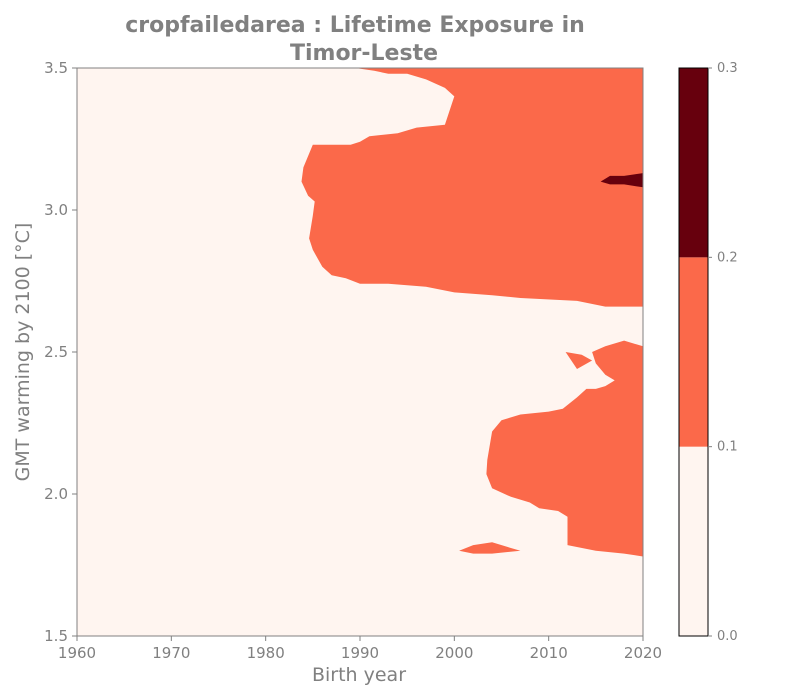 Image resolution: width=800 pixels, height=700 pixels. What do you see at coordinates (727, 257) in the screenshot?
I see `colorbar-tick-label: 0.2` at bounding box center [727, 257].